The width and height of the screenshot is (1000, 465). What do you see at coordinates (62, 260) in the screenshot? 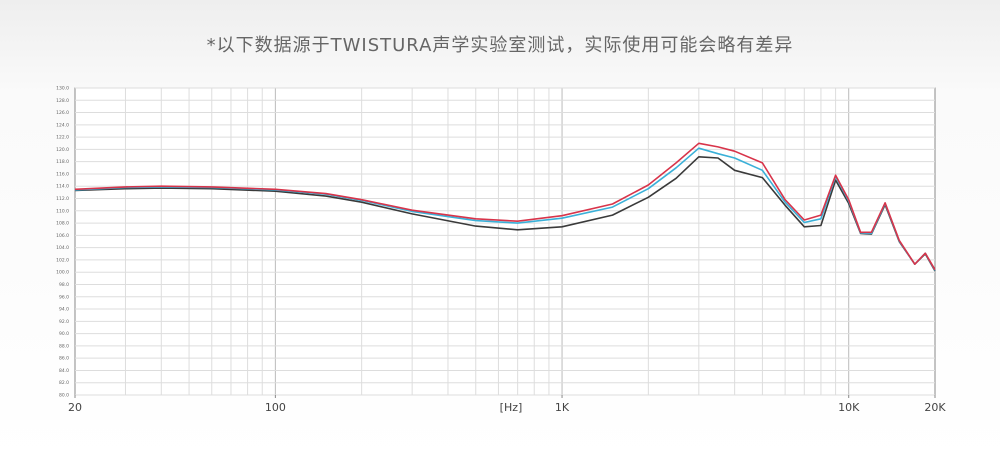
I see `y-tick-label: 102.0` at bounding box center [62, 260].